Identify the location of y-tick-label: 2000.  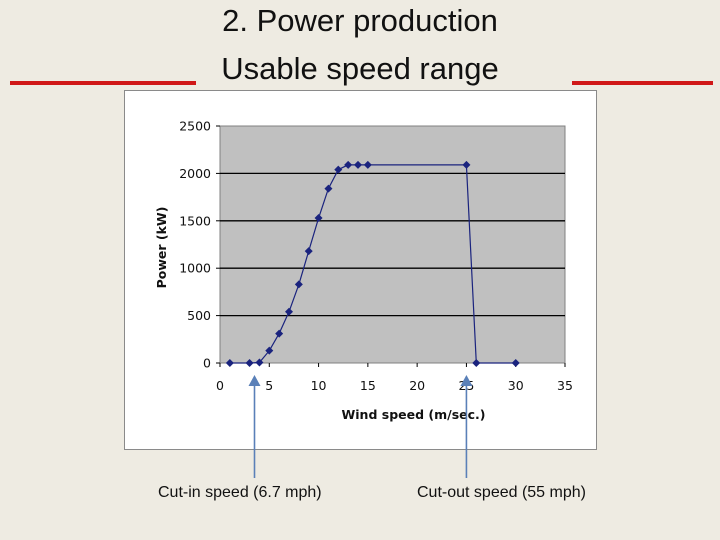
(195, 173).